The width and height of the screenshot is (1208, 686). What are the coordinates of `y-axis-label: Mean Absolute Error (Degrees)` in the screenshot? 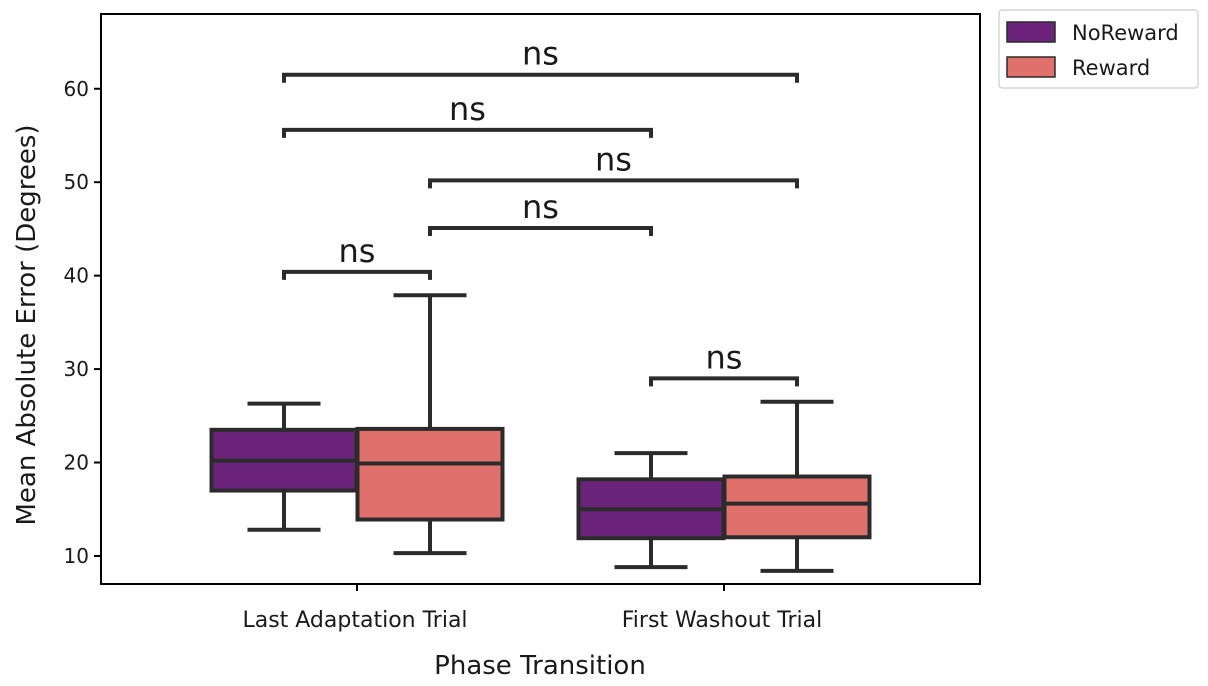 It's located at (27, 324).